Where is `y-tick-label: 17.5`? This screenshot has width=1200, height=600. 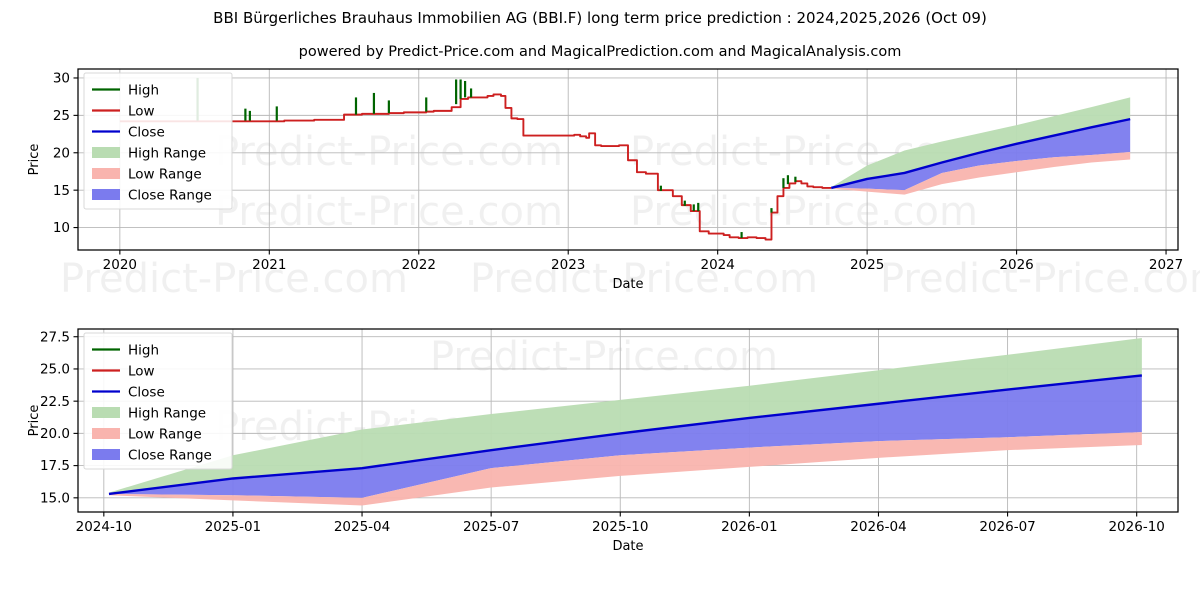
y-tick-label: 17.5 is located at coordinates (55, 466).